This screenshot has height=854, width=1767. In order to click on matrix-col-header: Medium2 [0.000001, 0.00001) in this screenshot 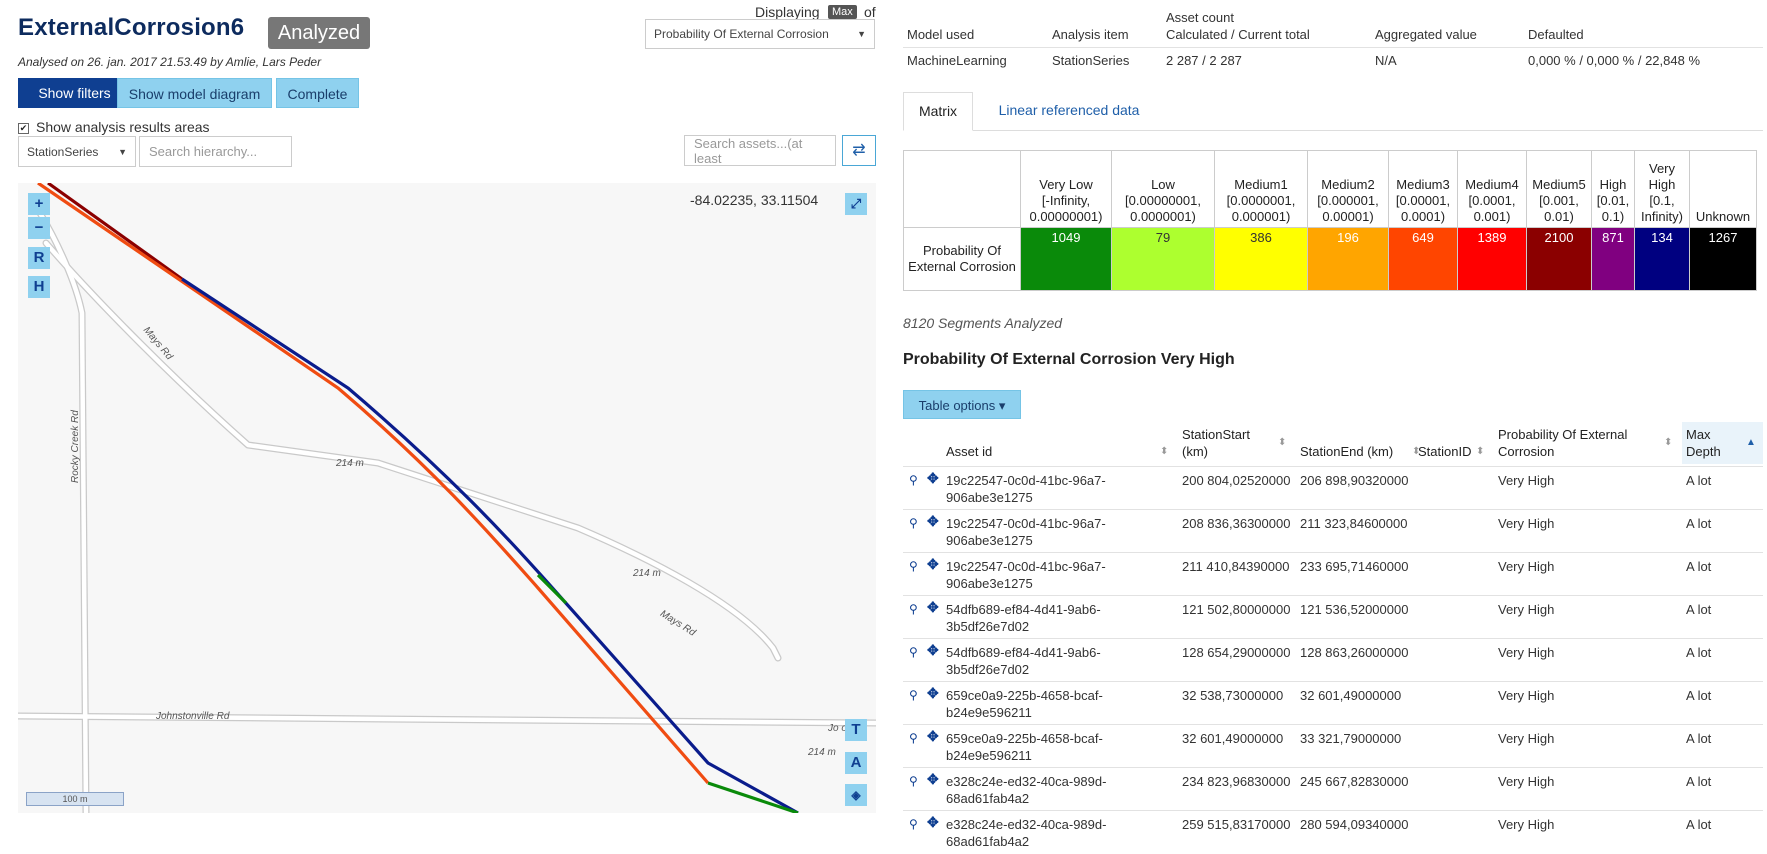, I will do `click(1348, 189)`.